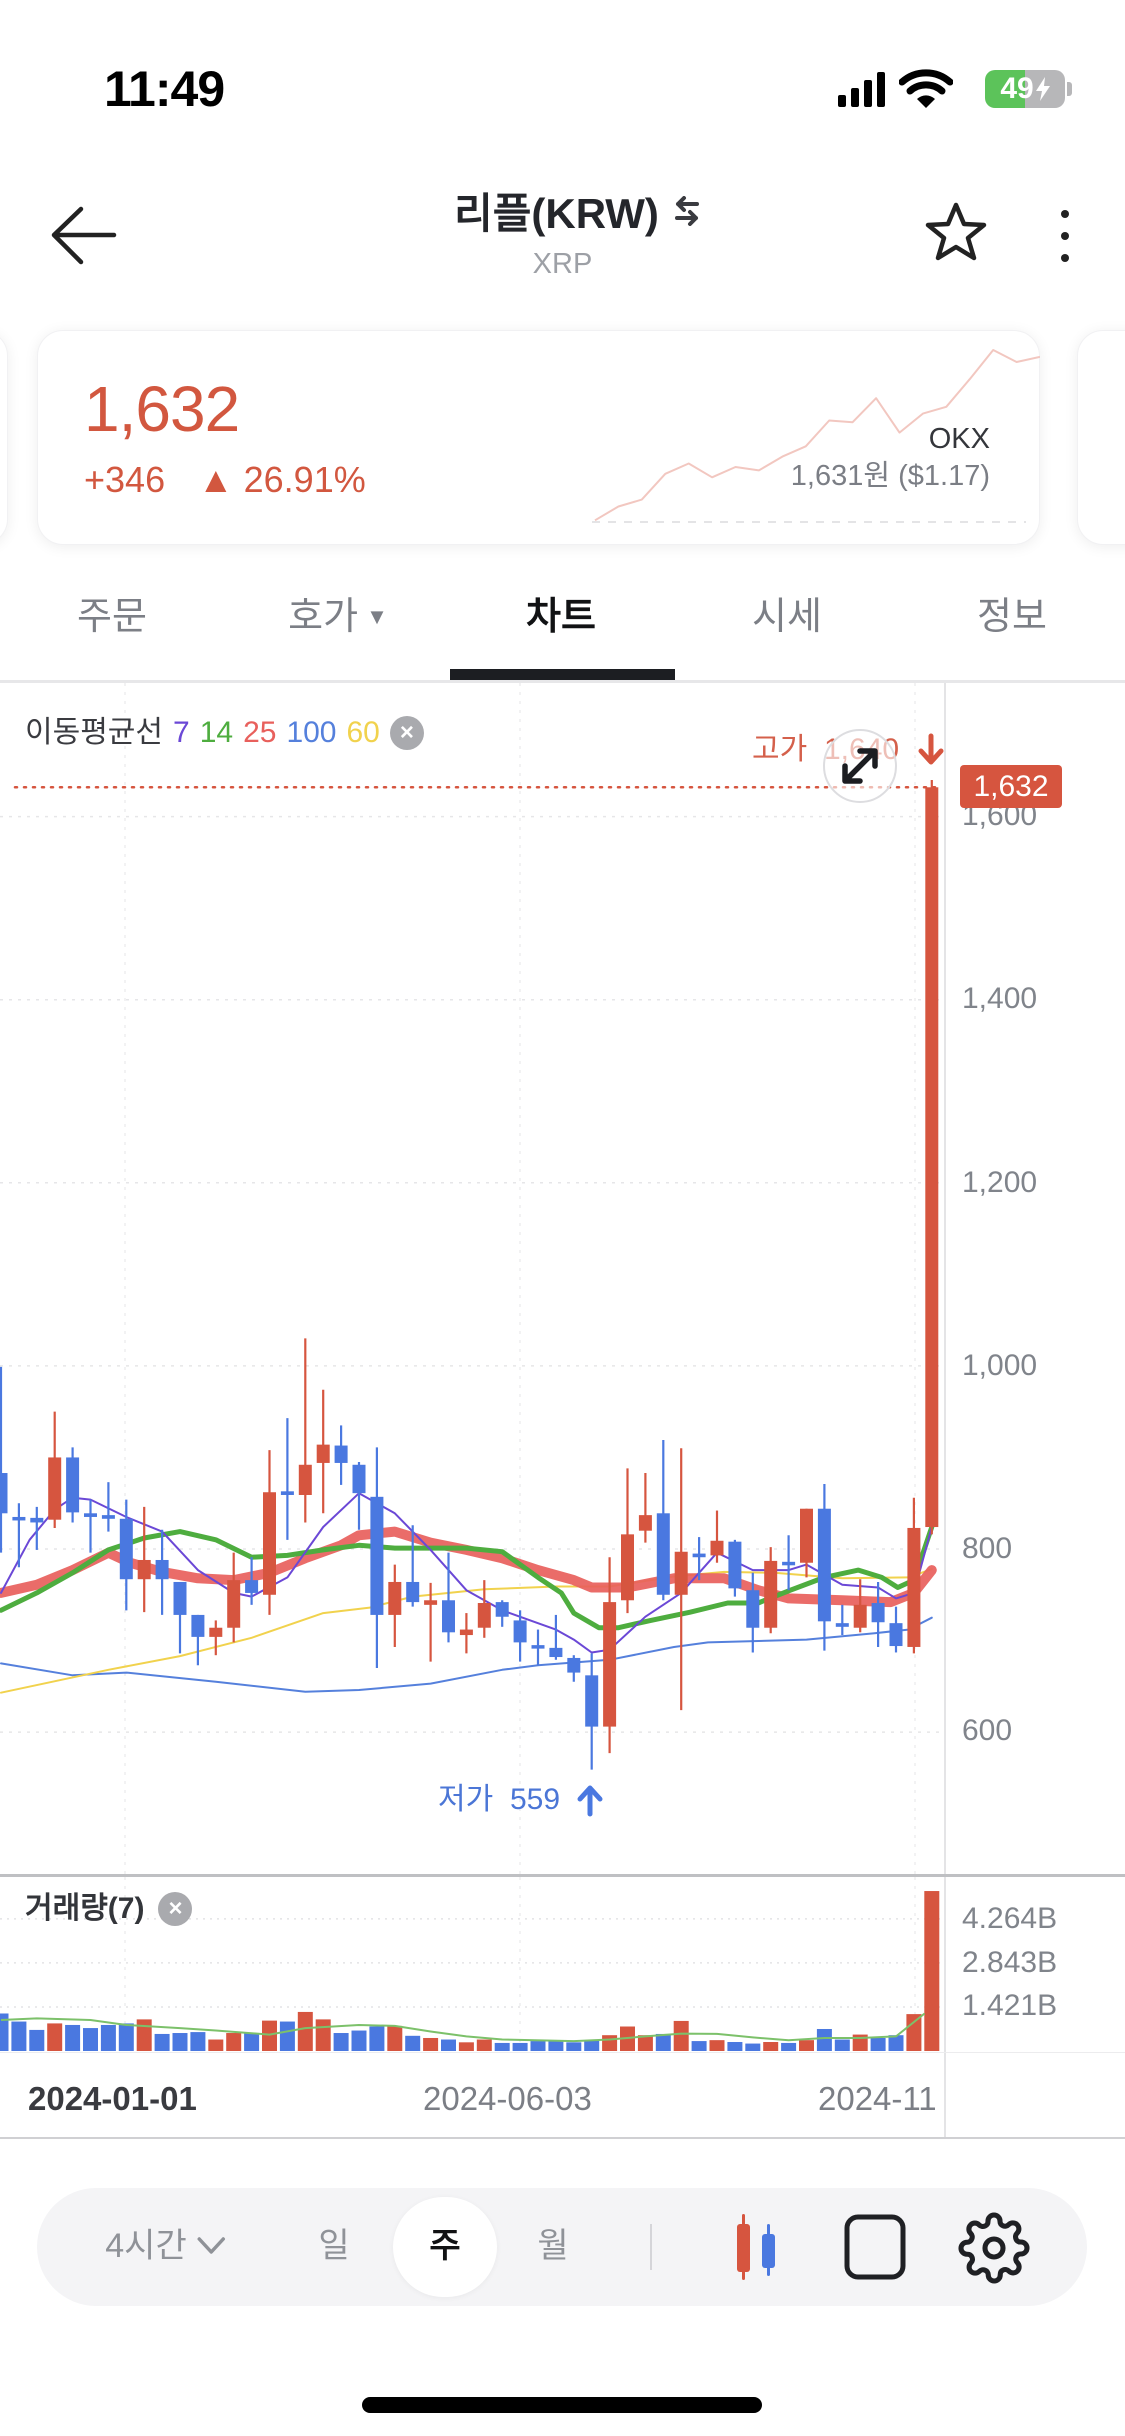  Describe the element at coordinates (282, 479) in the screenshot. I see `price-change-percent: ▲ 26.91%` at that location.